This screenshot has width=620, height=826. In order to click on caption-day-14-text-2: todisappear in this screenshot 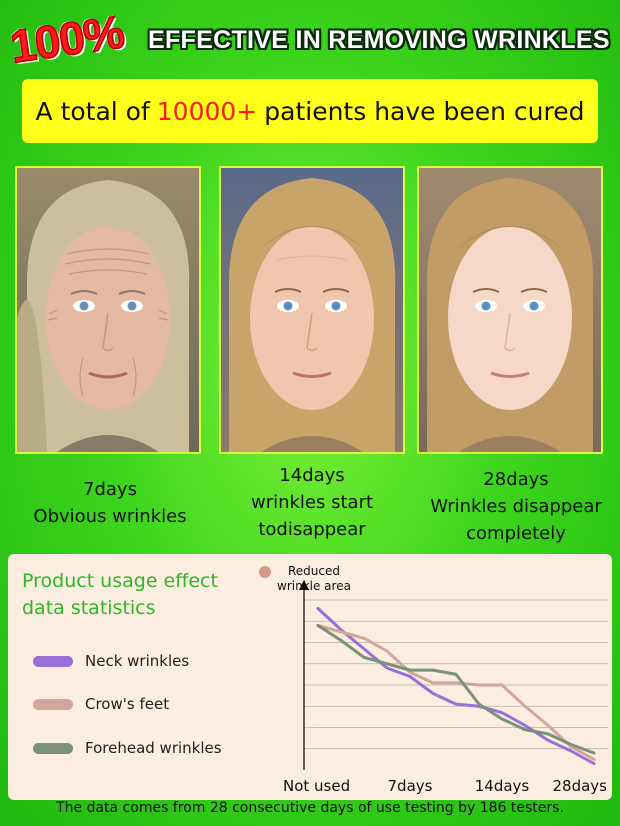, I will do `click(312, 529)`.